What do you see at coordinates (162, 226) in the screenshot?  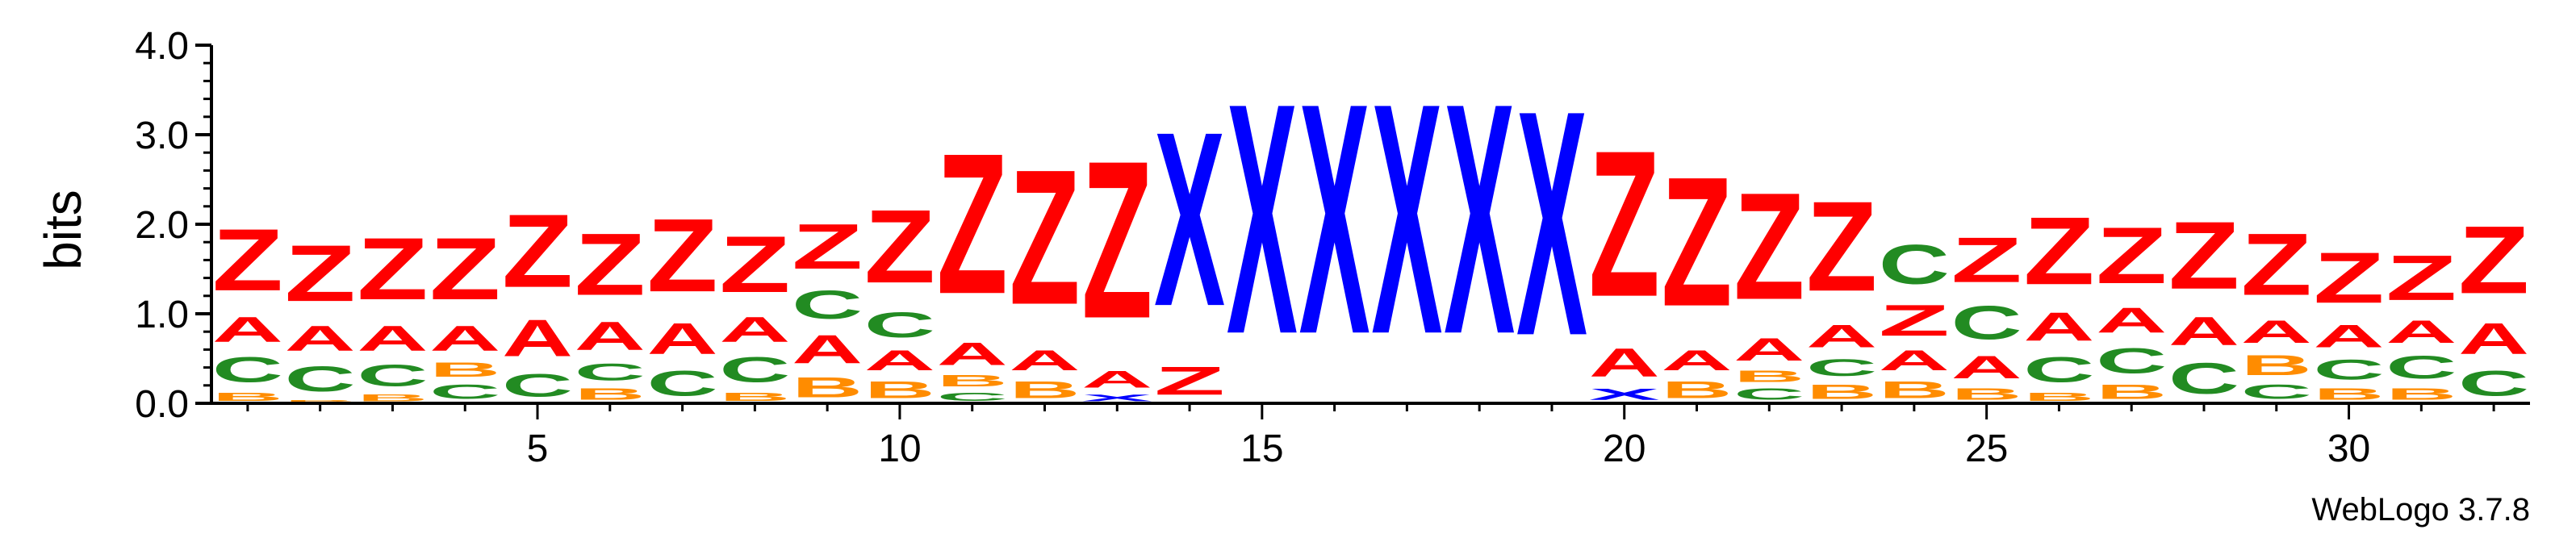 I see `y-tick-label: 2.0` at bounding box center [162, 226].